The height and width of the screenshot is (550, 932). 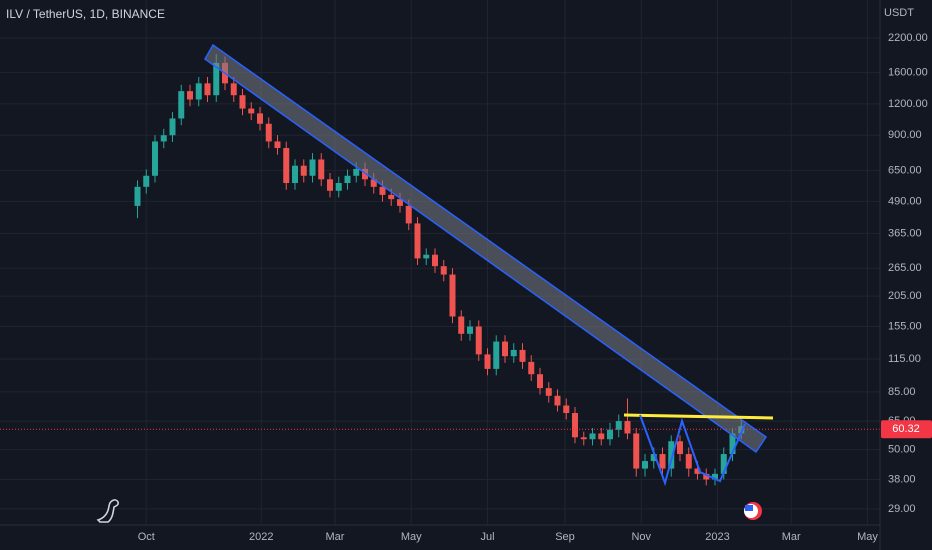 I want to click on logo-dino, so click(x=107, y=511).